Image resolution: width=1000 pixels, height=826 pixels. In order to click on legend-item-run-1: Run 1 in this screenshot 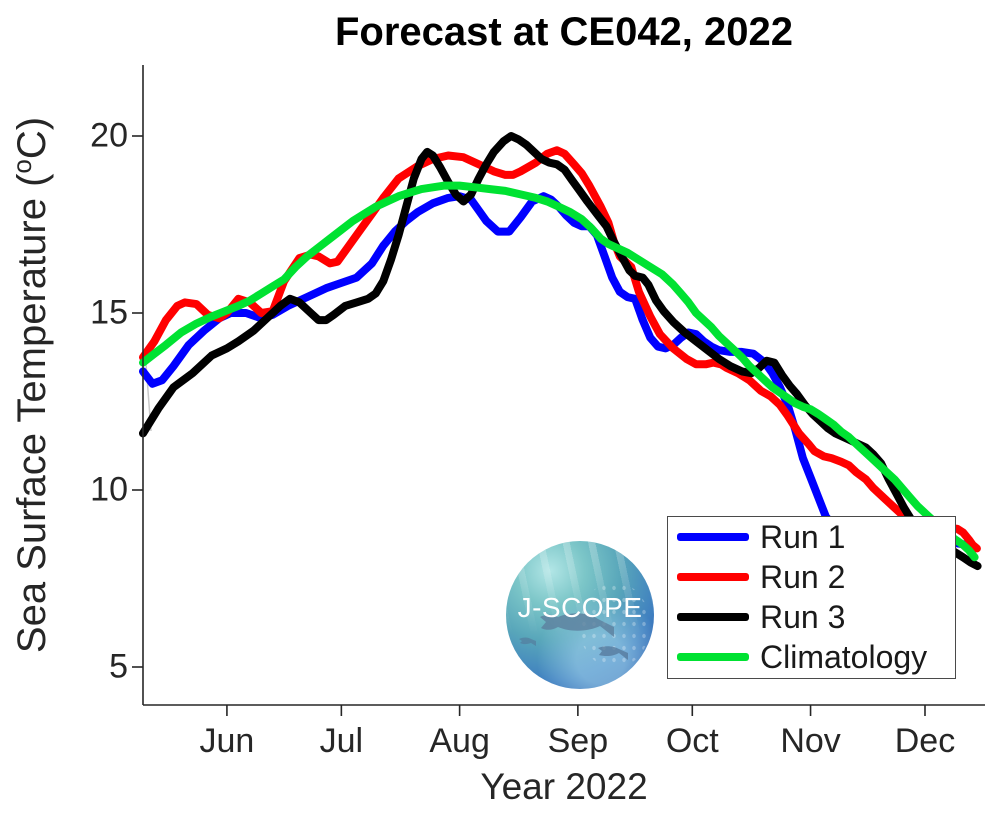, I will do `click(811, 537)`.